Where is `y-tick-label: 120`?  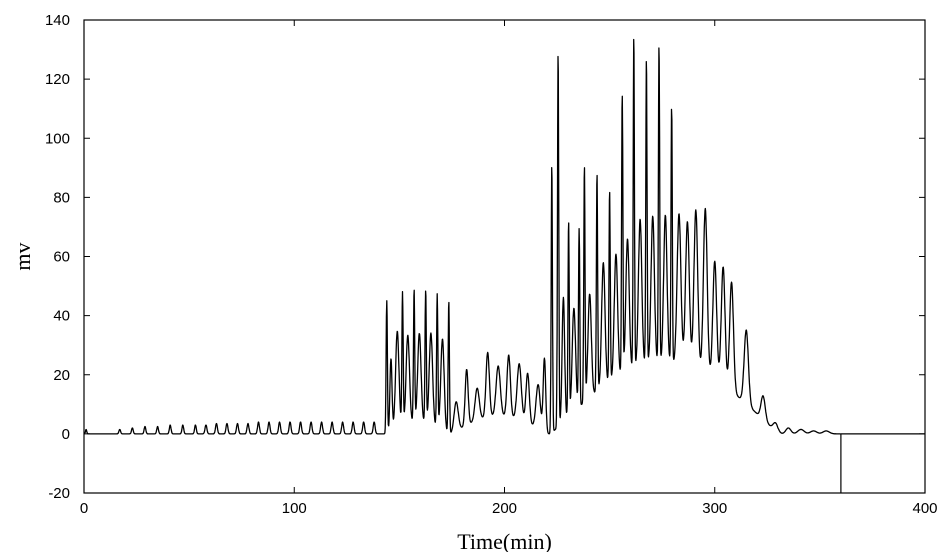
y-tick-label: 120 is located at coordinates (57, 79).